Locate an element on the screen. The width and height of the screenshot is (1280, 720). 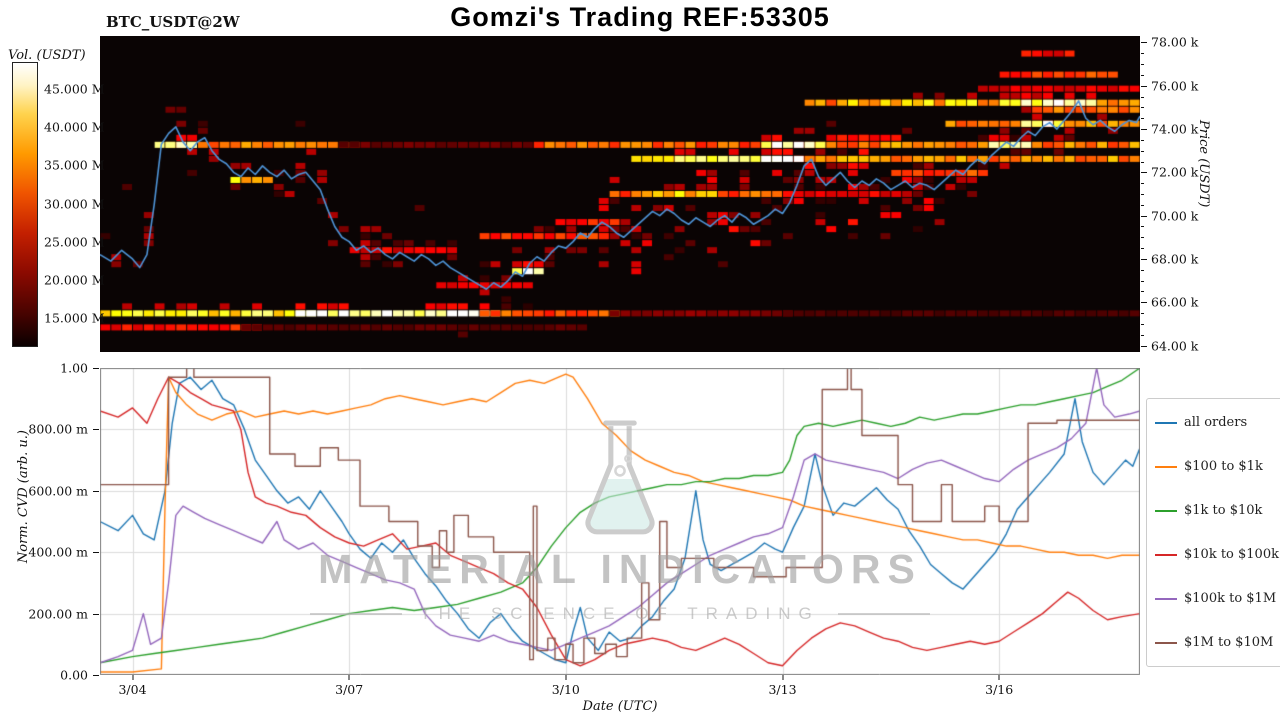
cvd-x-axis-ticks: 3/04 3/07 3/10 3/13 3/16 is located at coordinates (620, 690).